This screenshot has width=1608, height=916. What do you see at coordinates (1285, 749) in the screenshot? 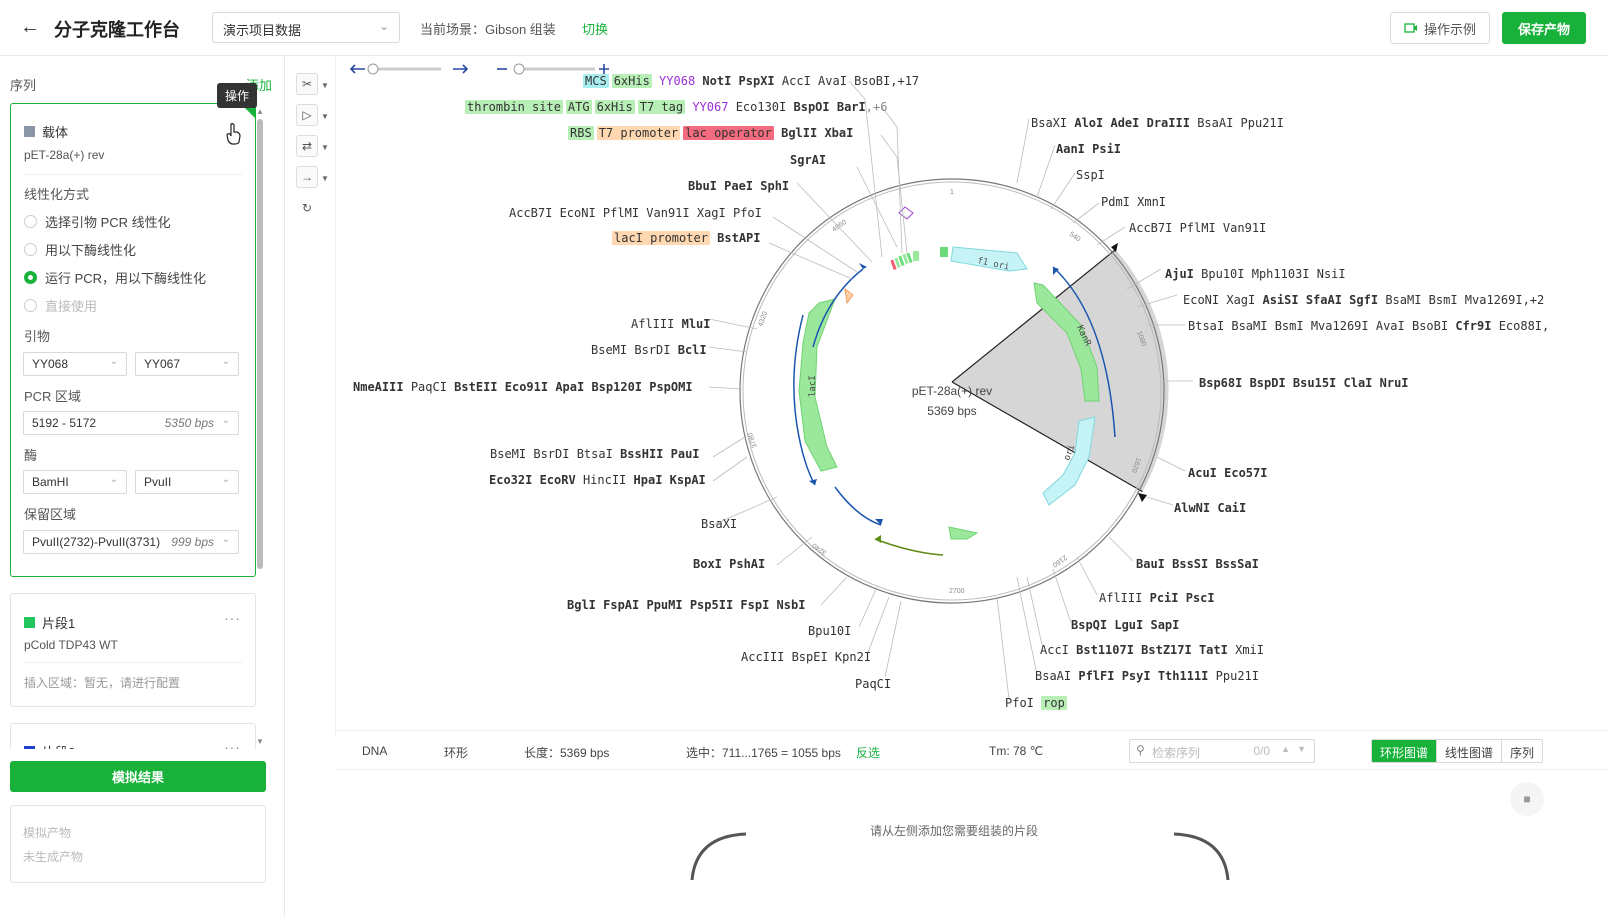
I see `prev-match-icon: ▲` at bounding box center [1285, 749].